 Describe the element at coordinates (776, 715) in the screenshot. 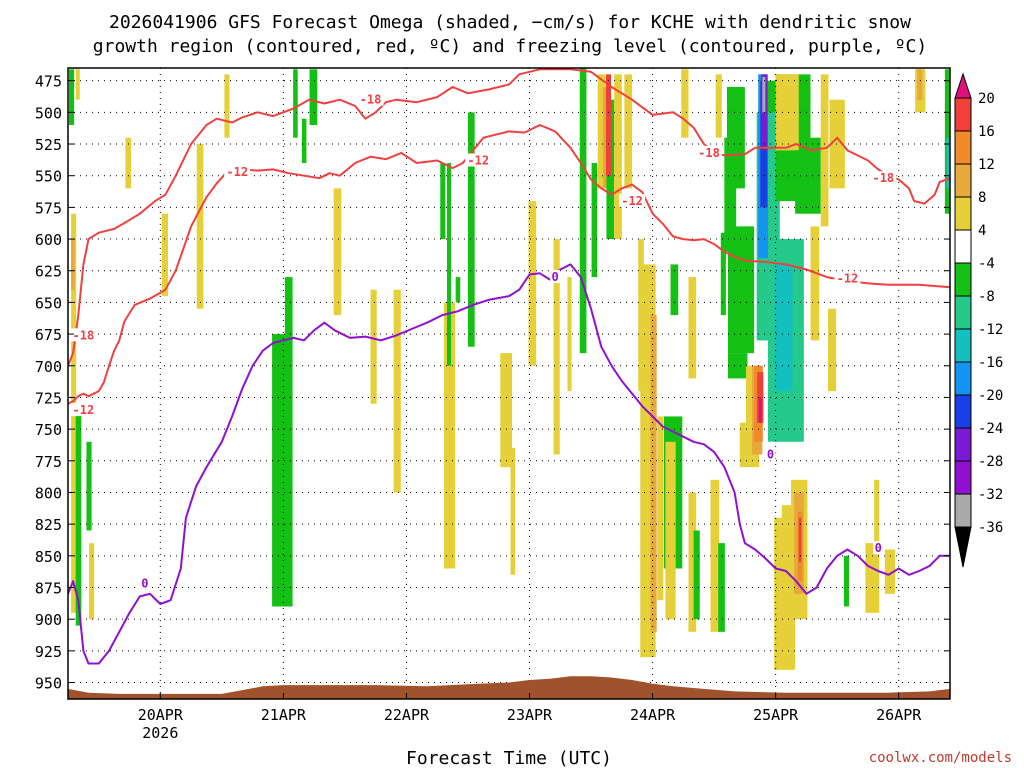

I see `x-tick-label-25APR: 25APR` at that location.